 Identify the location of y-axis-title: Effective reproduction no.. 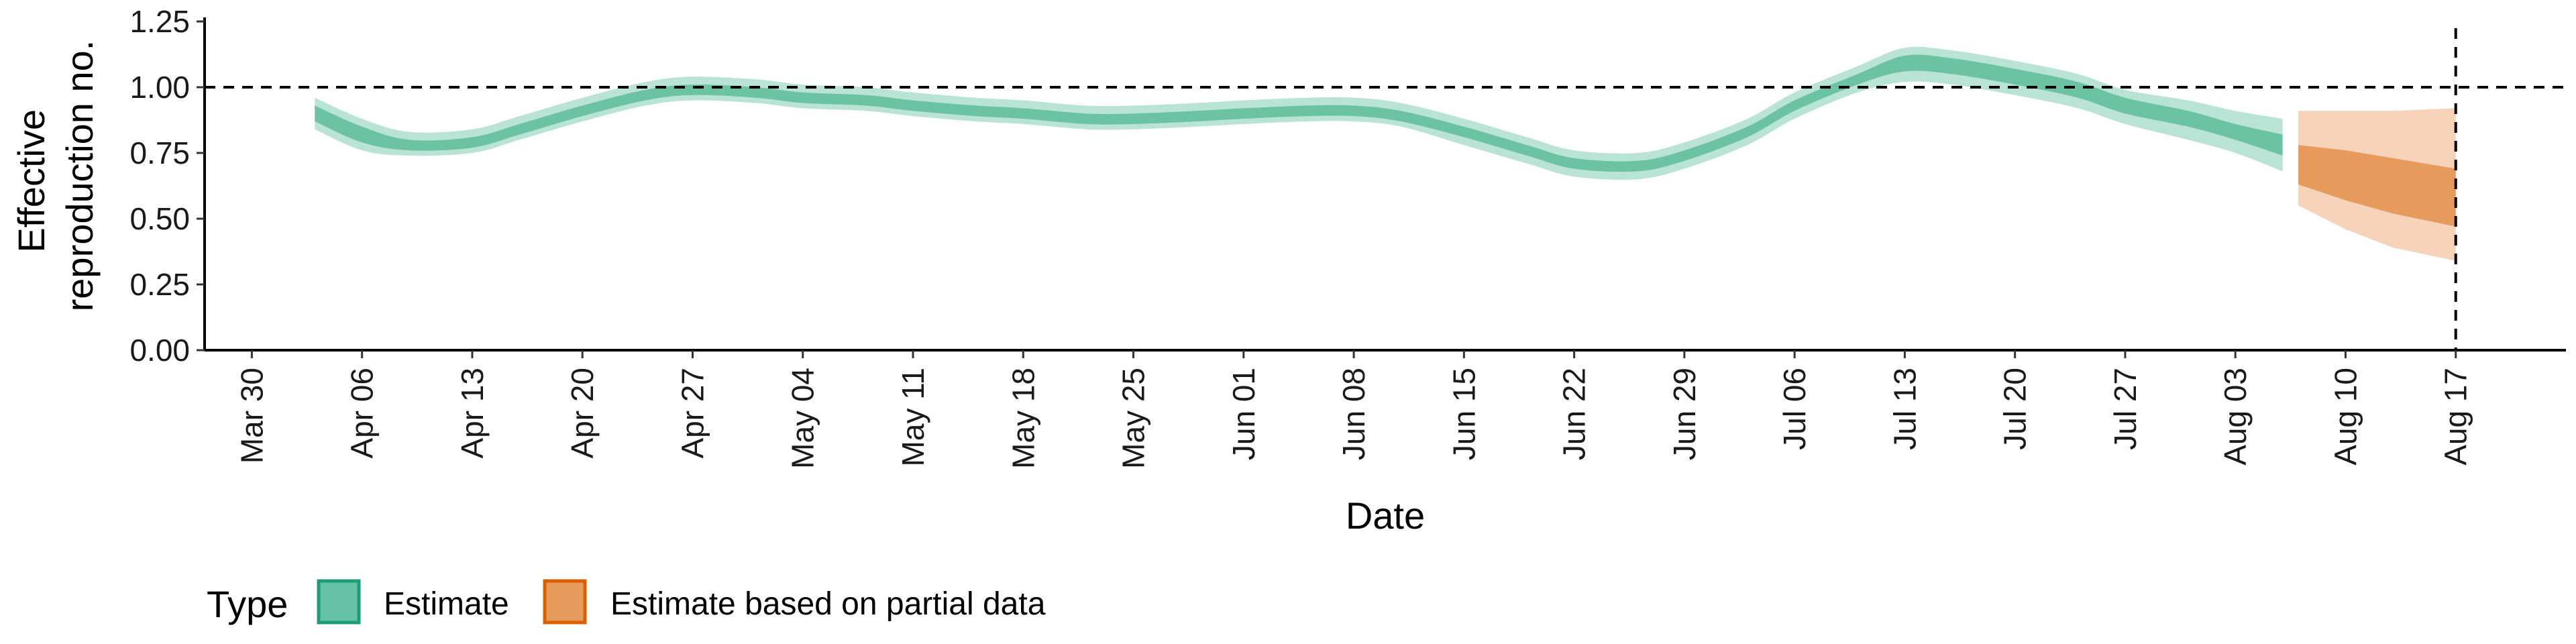
(55, 176).